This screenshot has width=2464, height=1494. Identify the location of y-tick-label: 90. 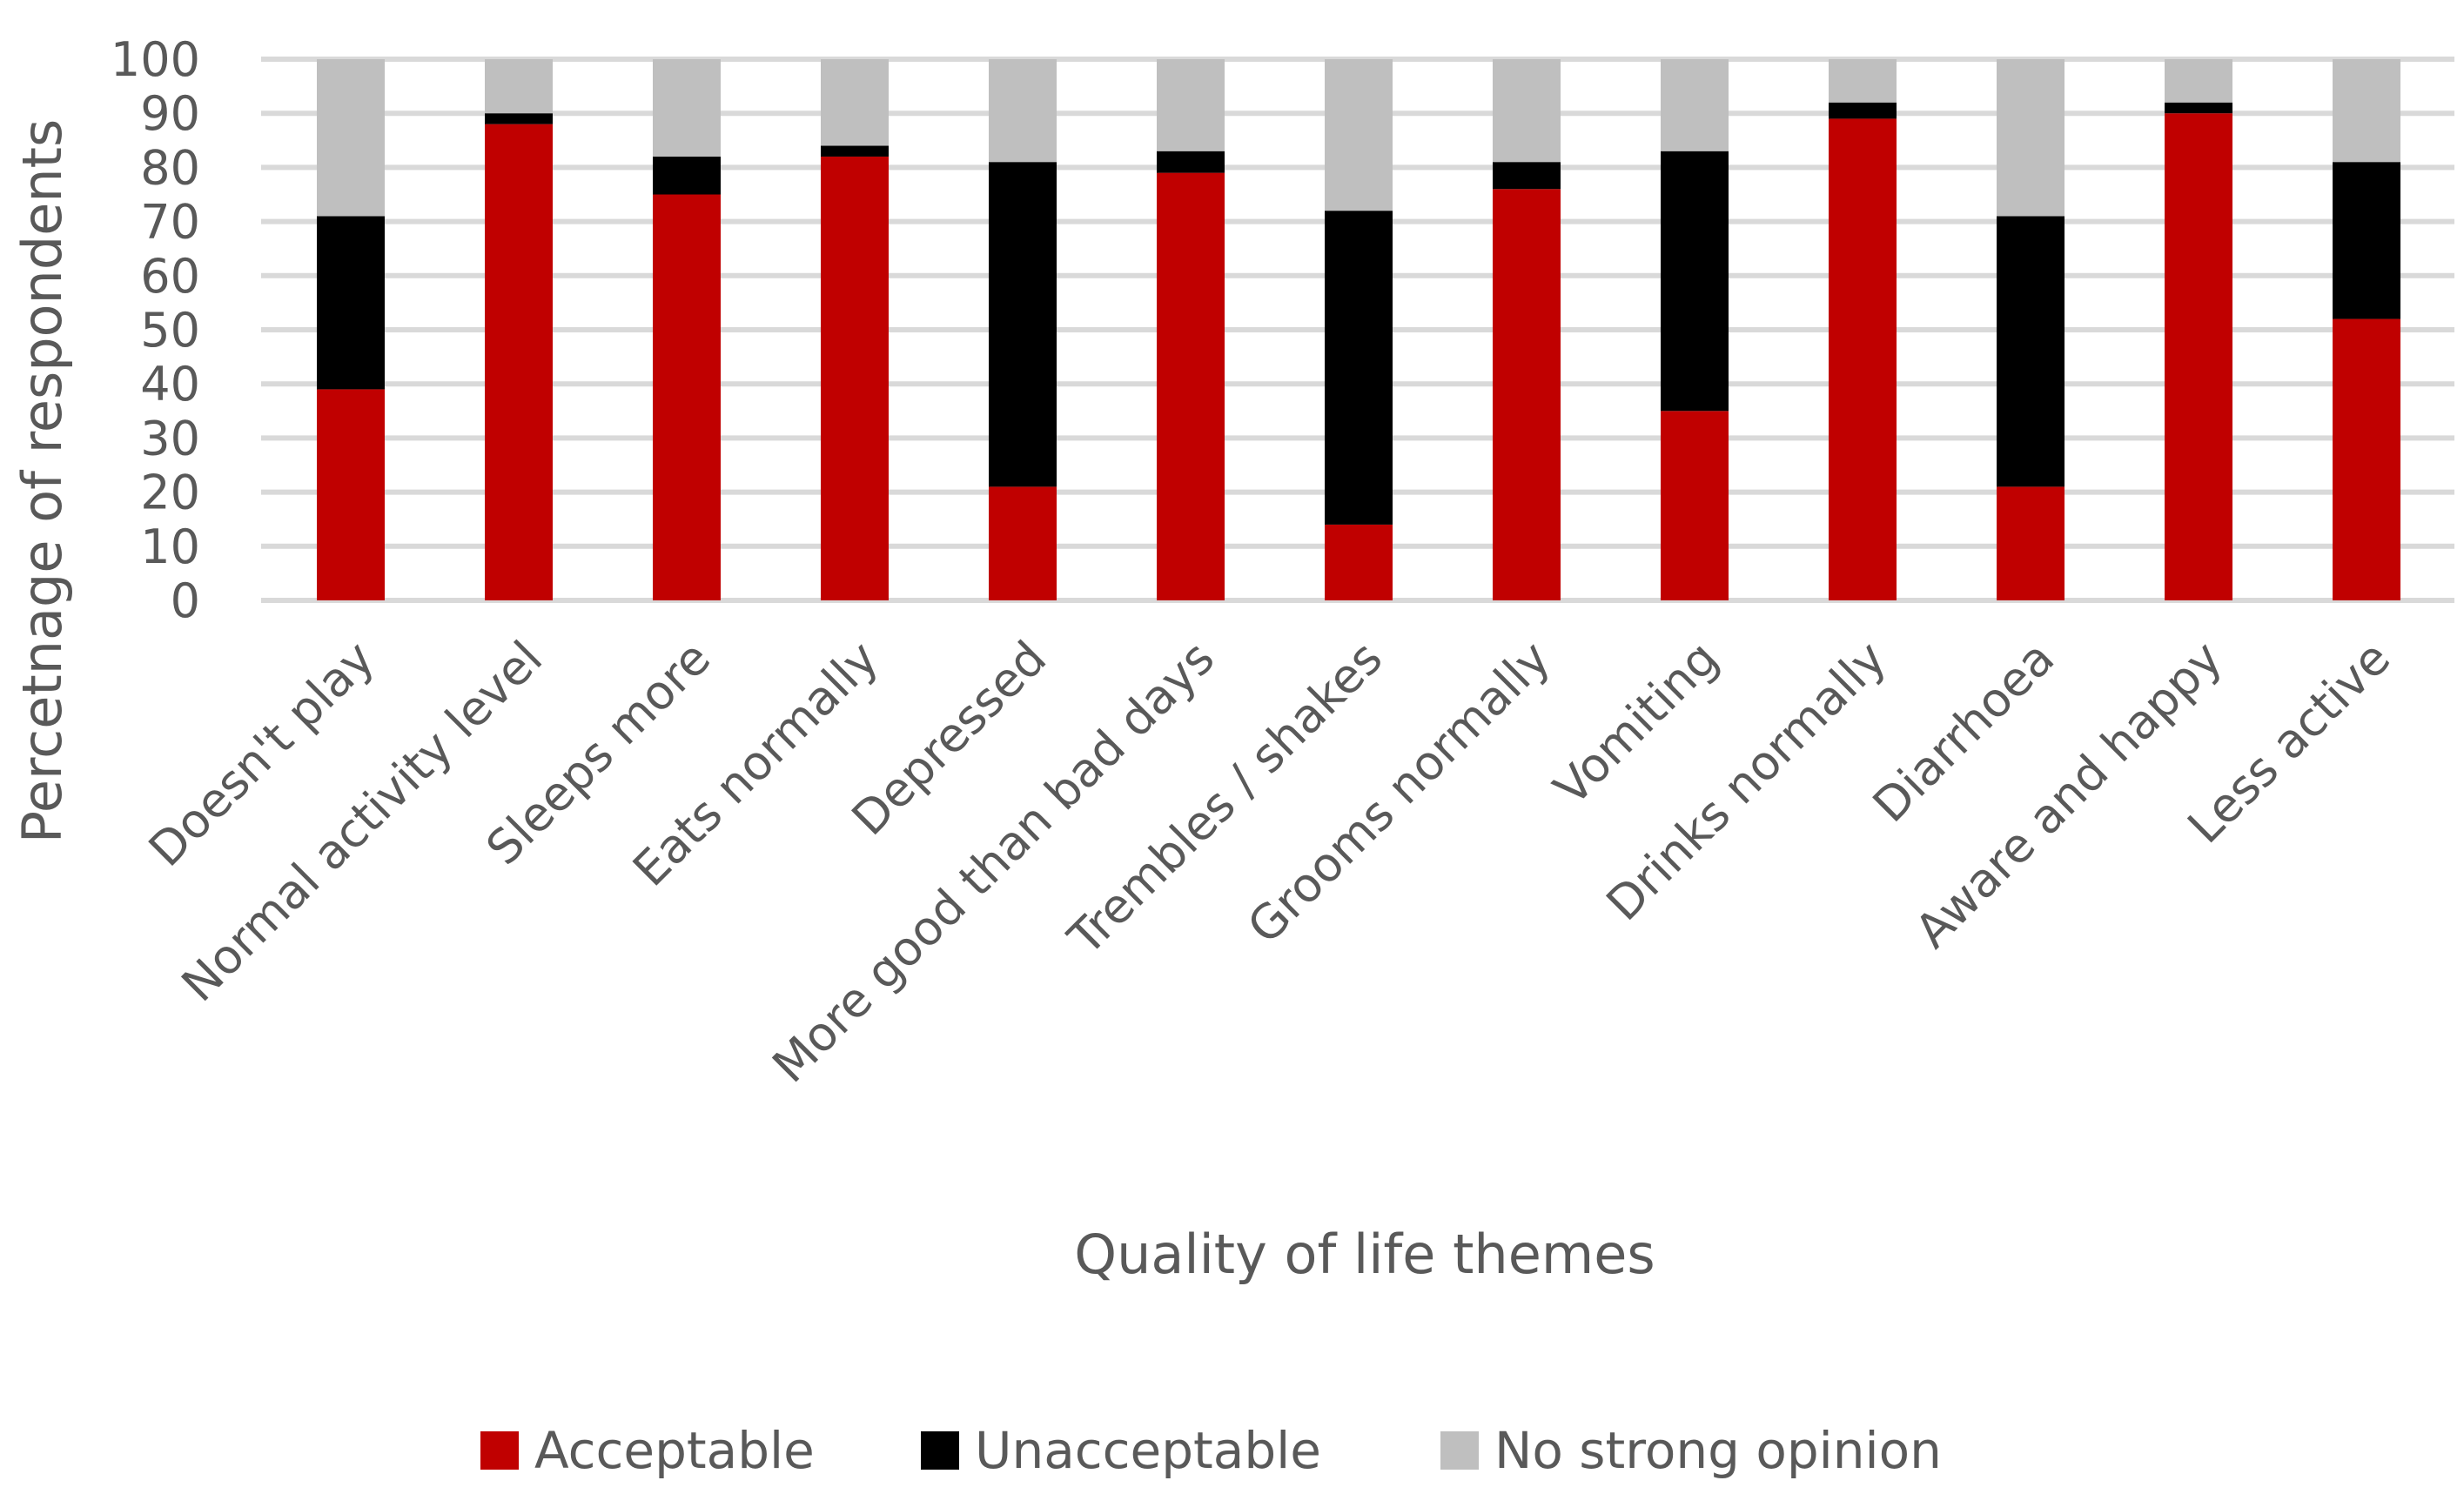
(170, 114).